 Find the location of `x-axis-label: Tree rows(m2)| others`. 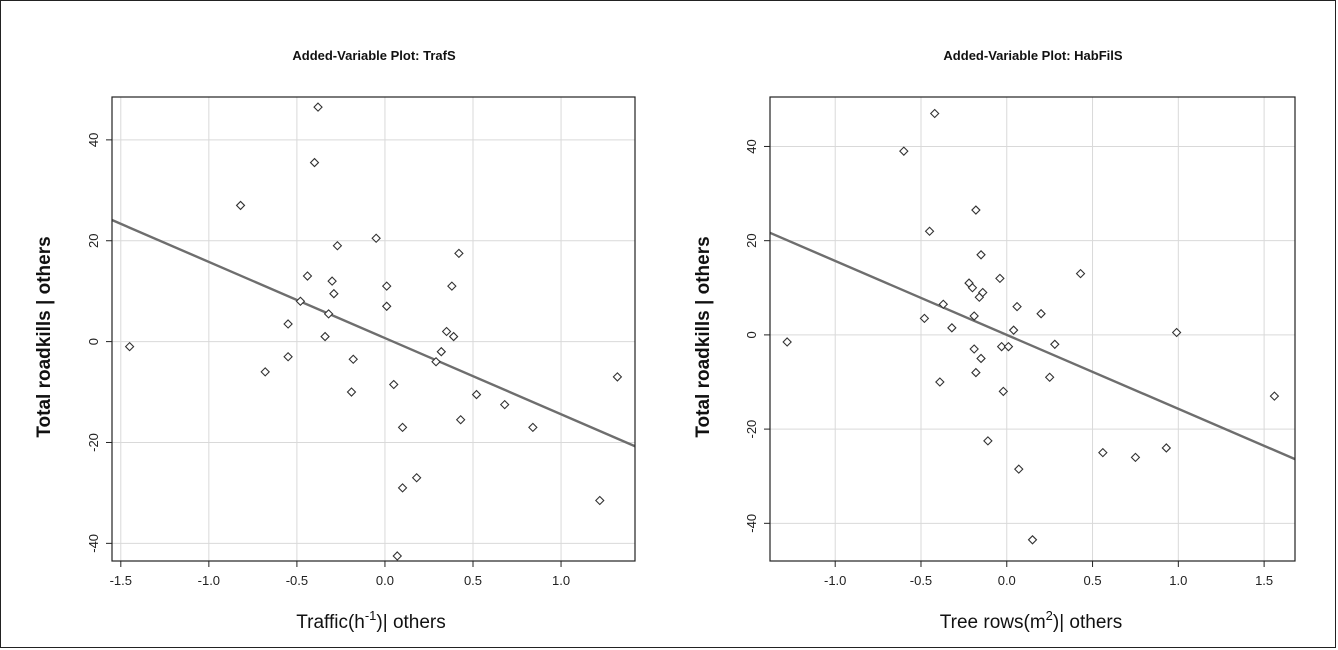

x-axis-label: Tree rows(m2)| others is located at coordinates (1031, 620).